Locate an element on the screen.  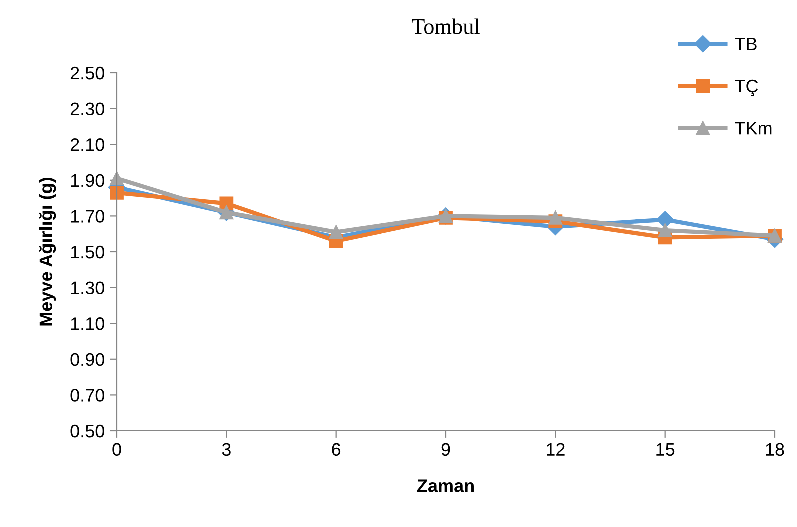
legend-label: TKm is located at coordinates (753, 128).